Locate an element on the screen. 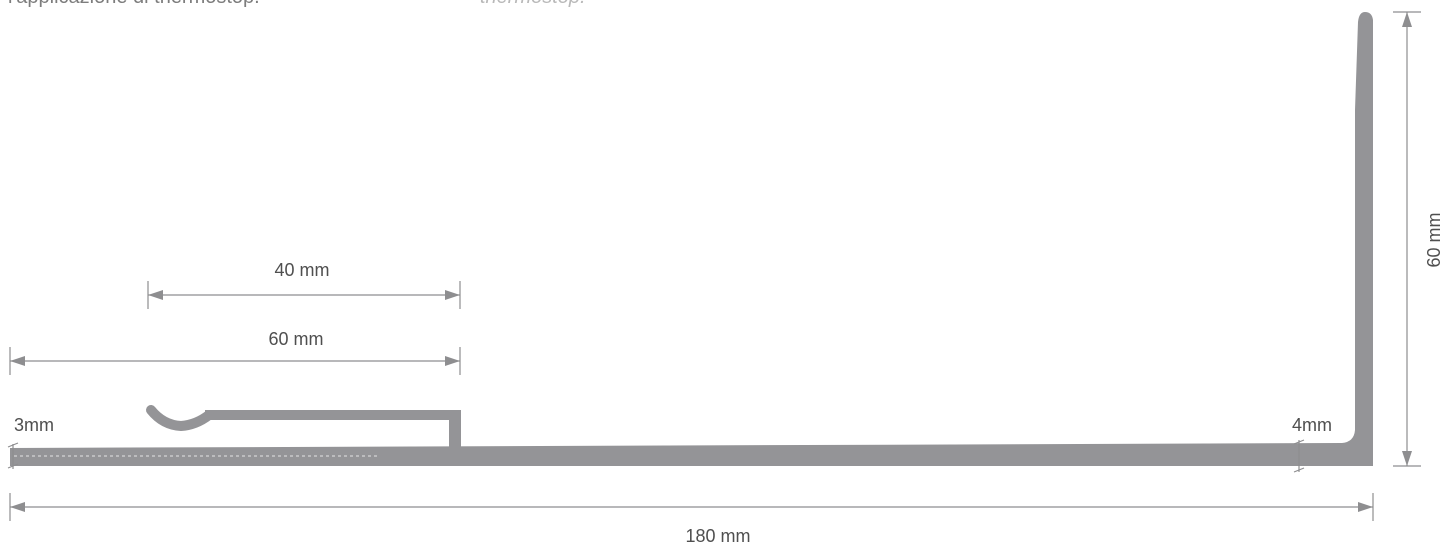 This screenshot has height=545, width=1443. thickness-4mm: 4mm is located at coordinates (1312, 444).